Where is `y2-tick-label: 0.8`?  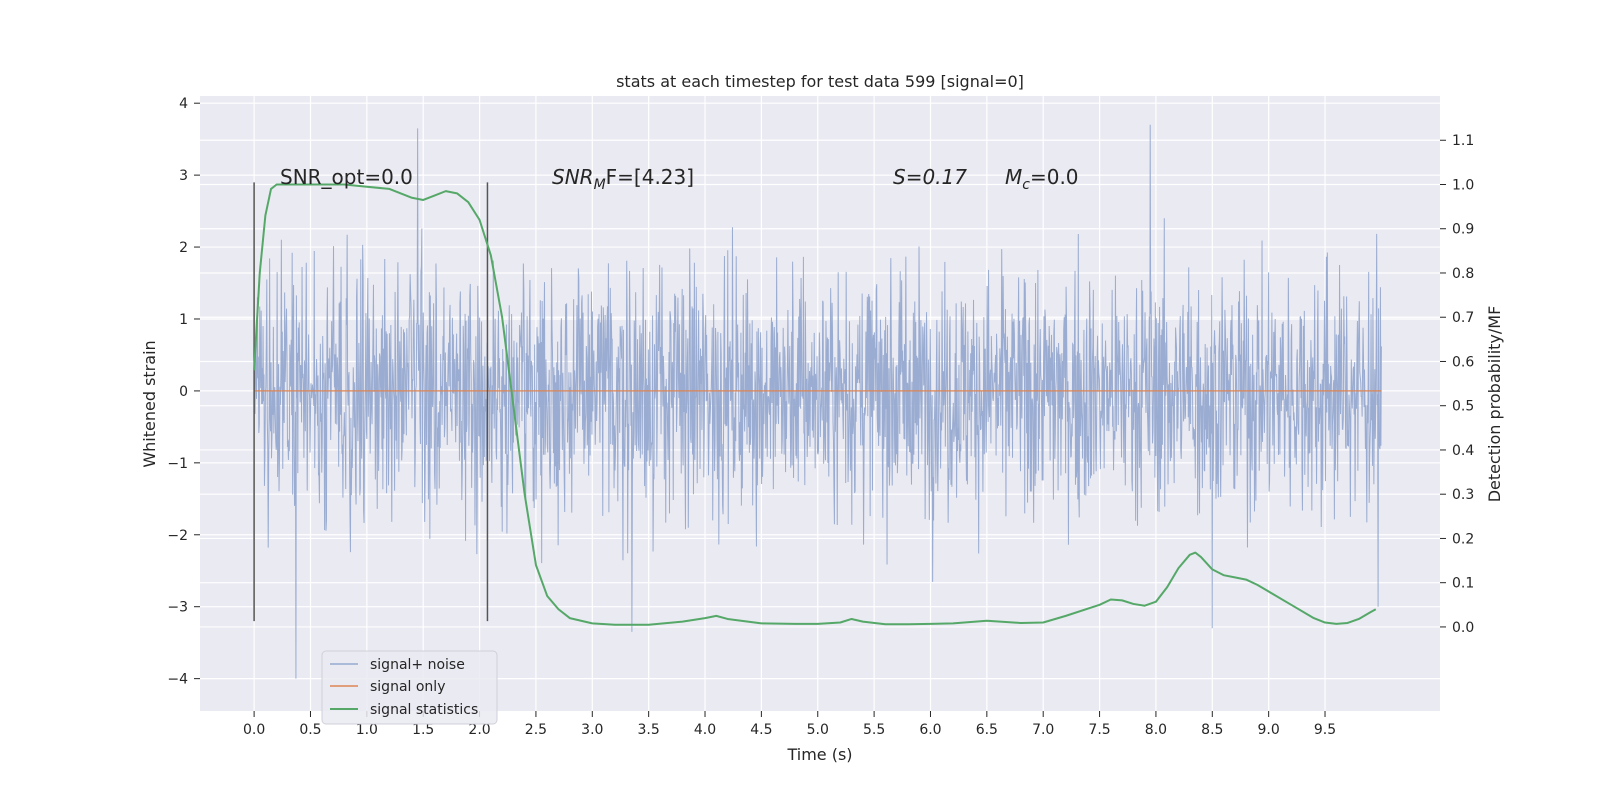 y2-tick-label: 0.8 is located at coordinates (1463, 274).